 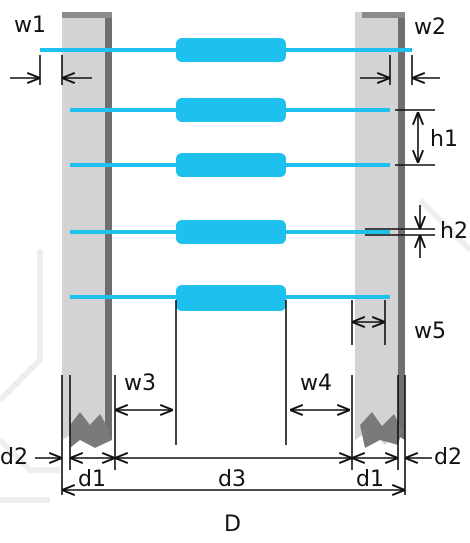 What do you see at coordinates (430, 331) in the screenshot?
I see `label-w5: w5` at bounding box center [430, 331].